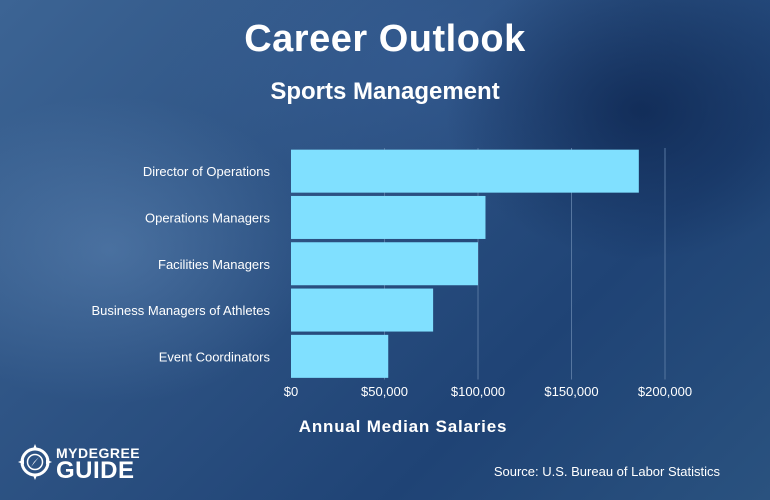 The image size is (770, 500). Describe the element at coordinates (207, 171) in the screenshot. I see `category-label: Director of Operations` at that location.